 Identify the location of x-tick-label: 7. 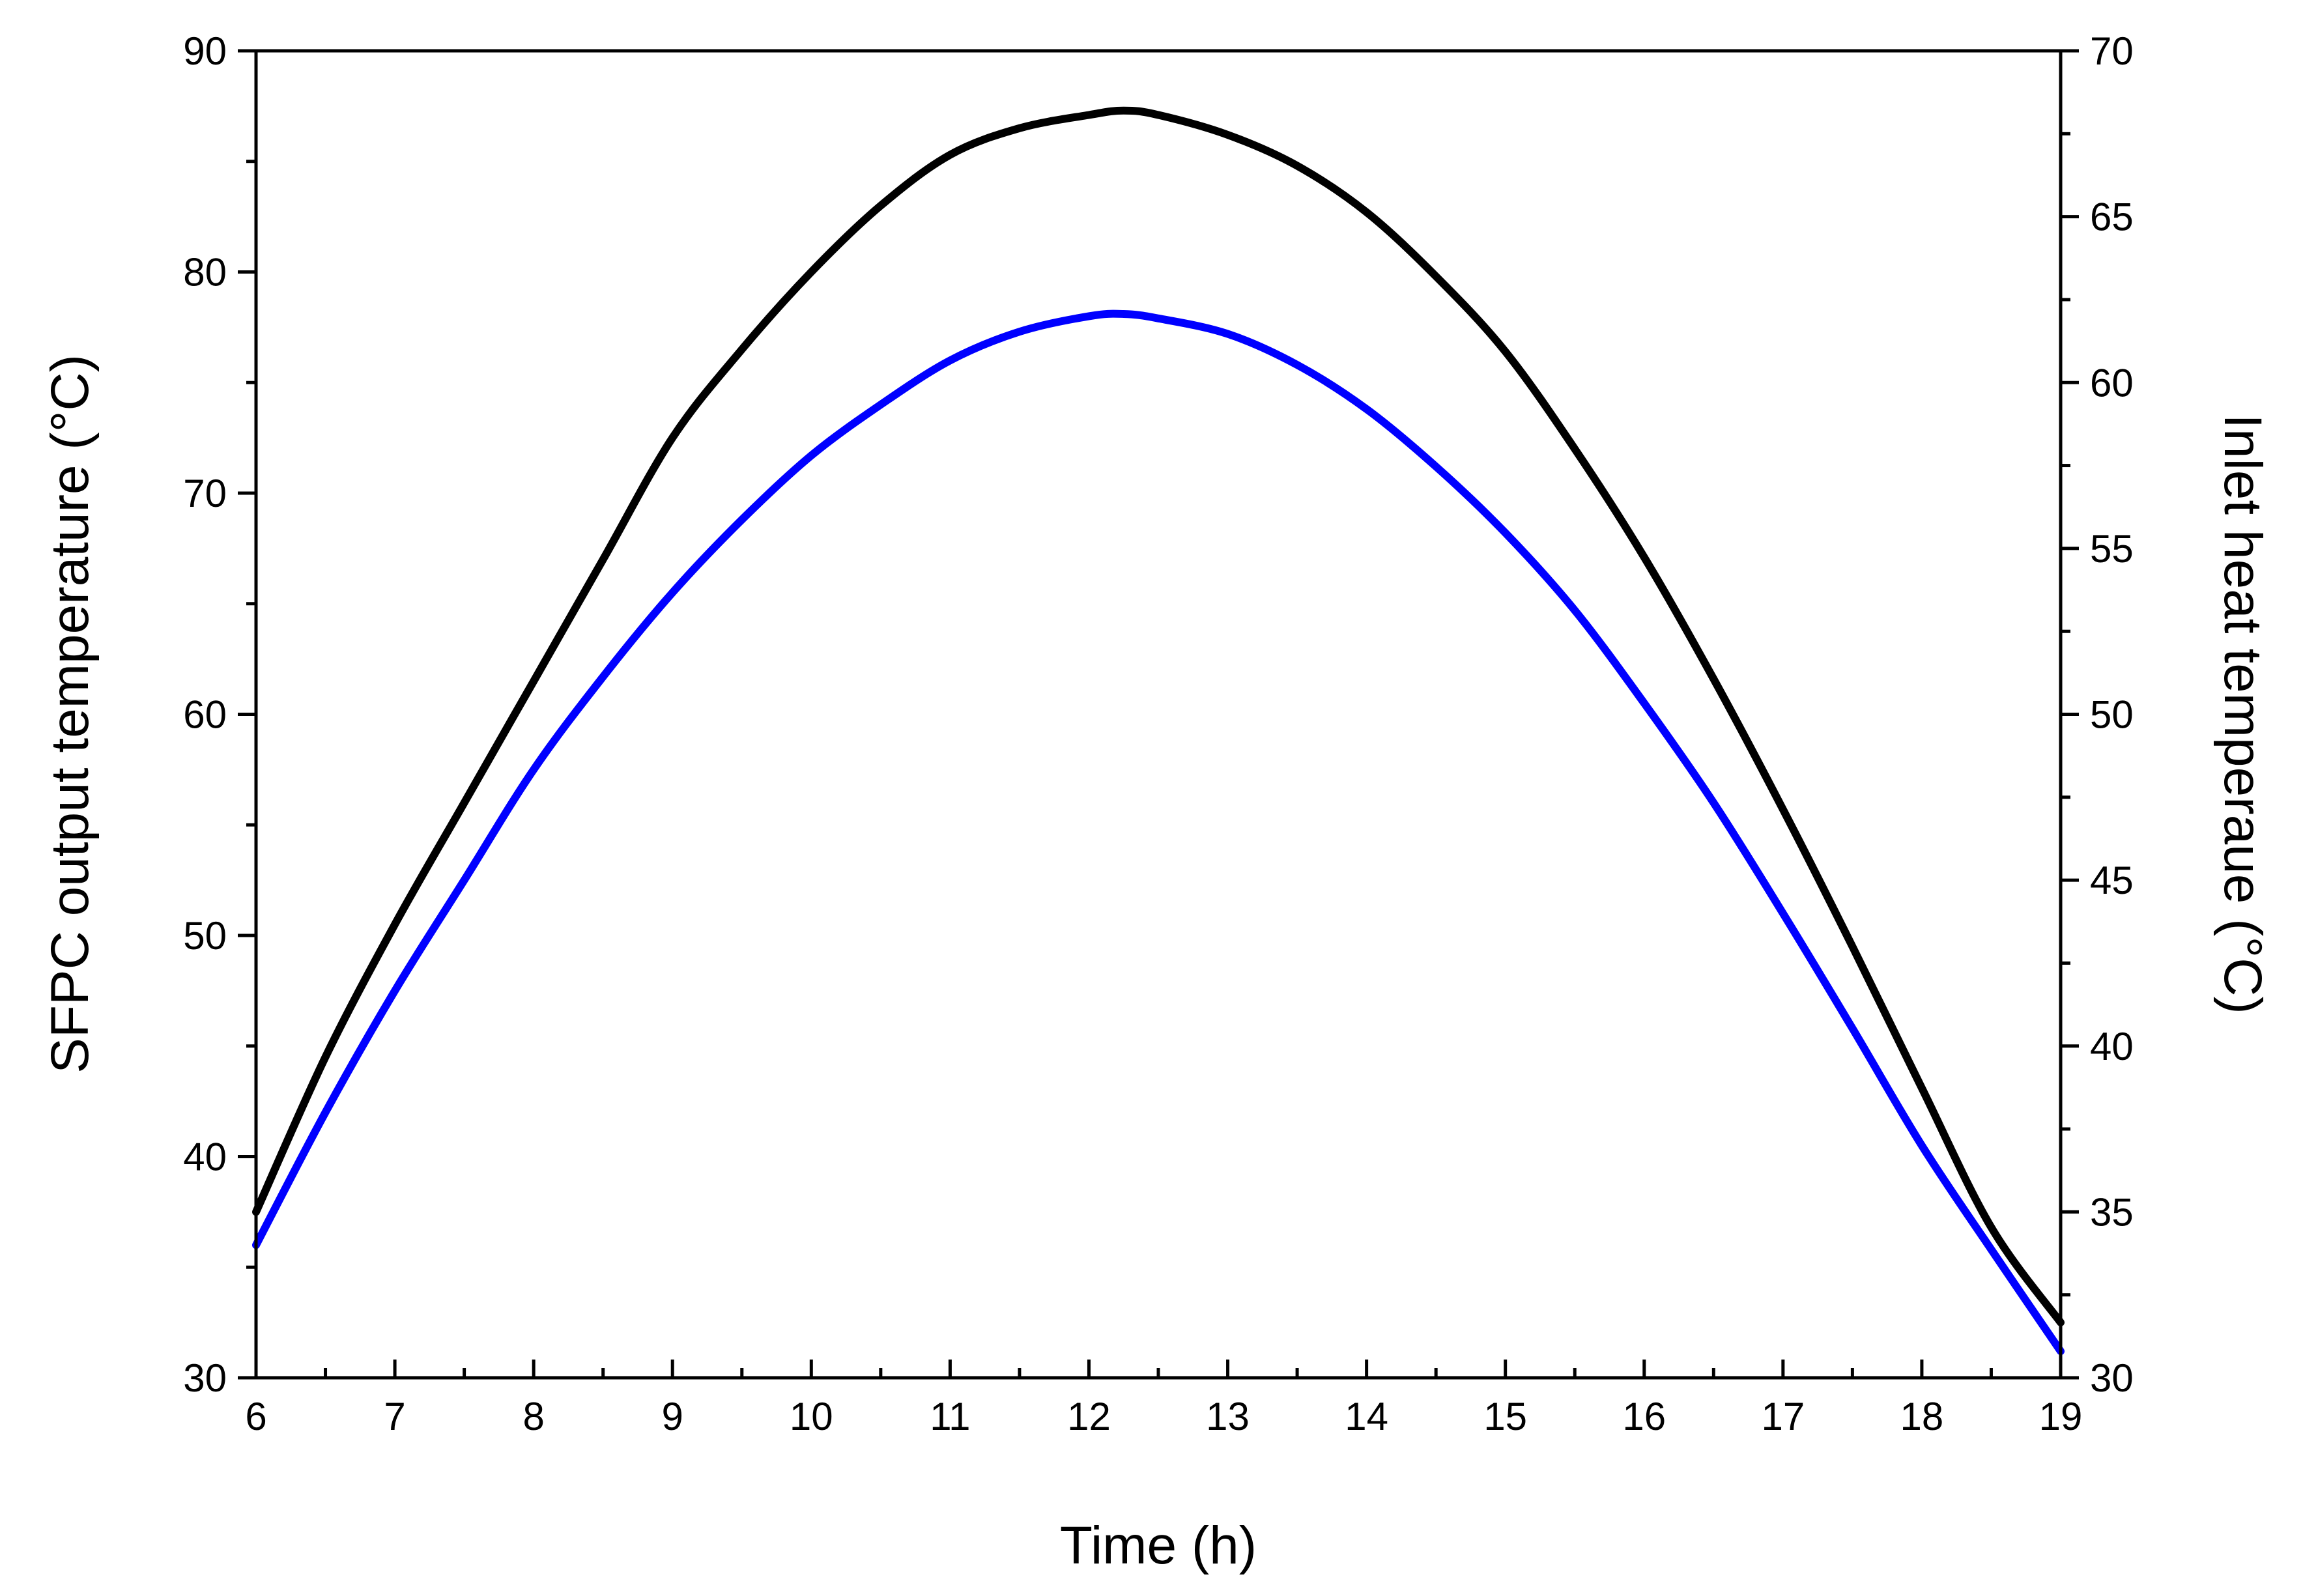
(394, 1417).